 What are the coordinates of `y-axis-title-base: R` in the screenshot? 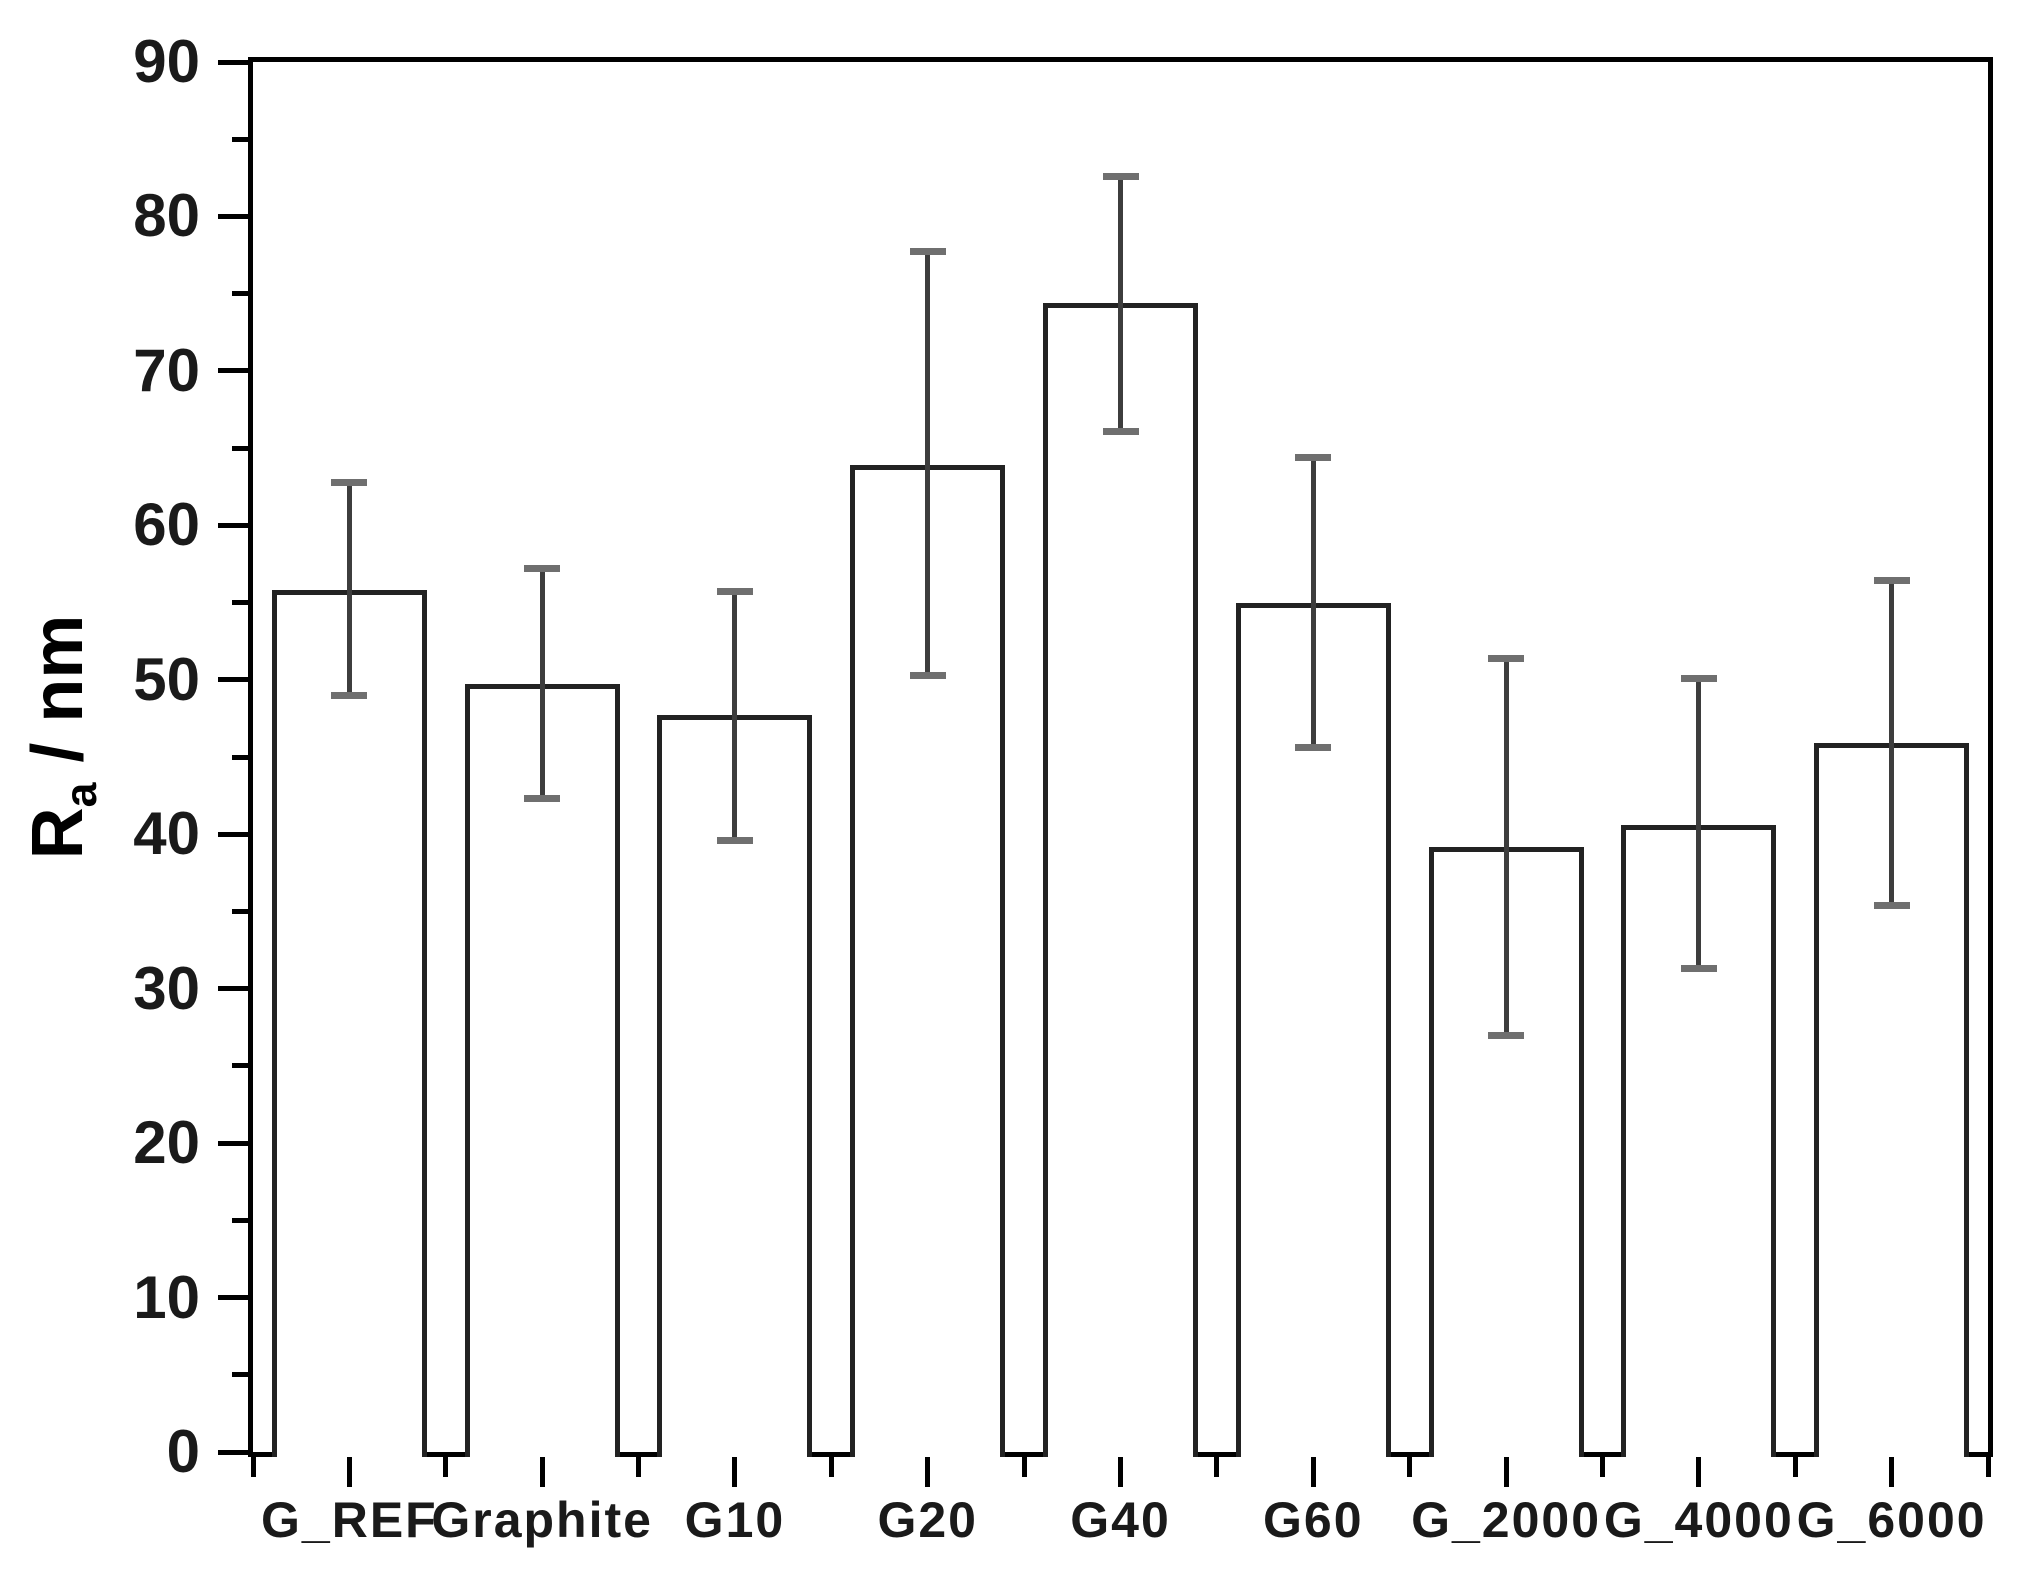 It's located at (57, 833).